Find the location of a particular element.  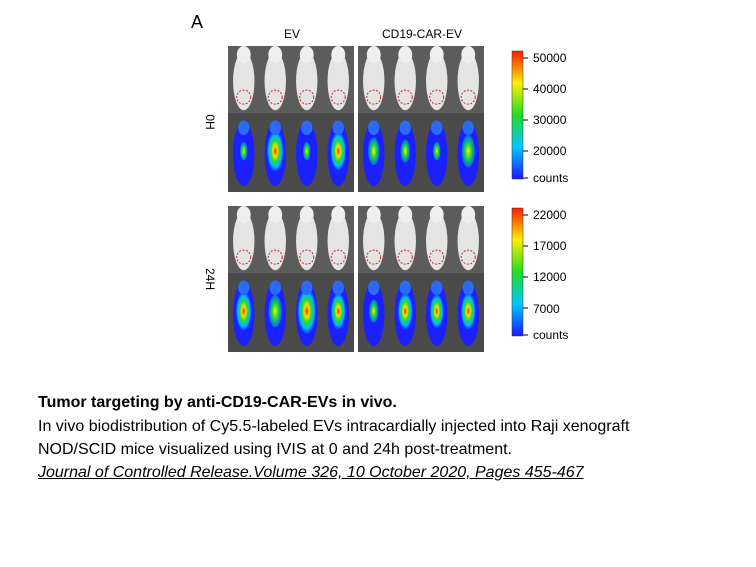

scale-tick: 40000 is located at coordinates (550, 89).